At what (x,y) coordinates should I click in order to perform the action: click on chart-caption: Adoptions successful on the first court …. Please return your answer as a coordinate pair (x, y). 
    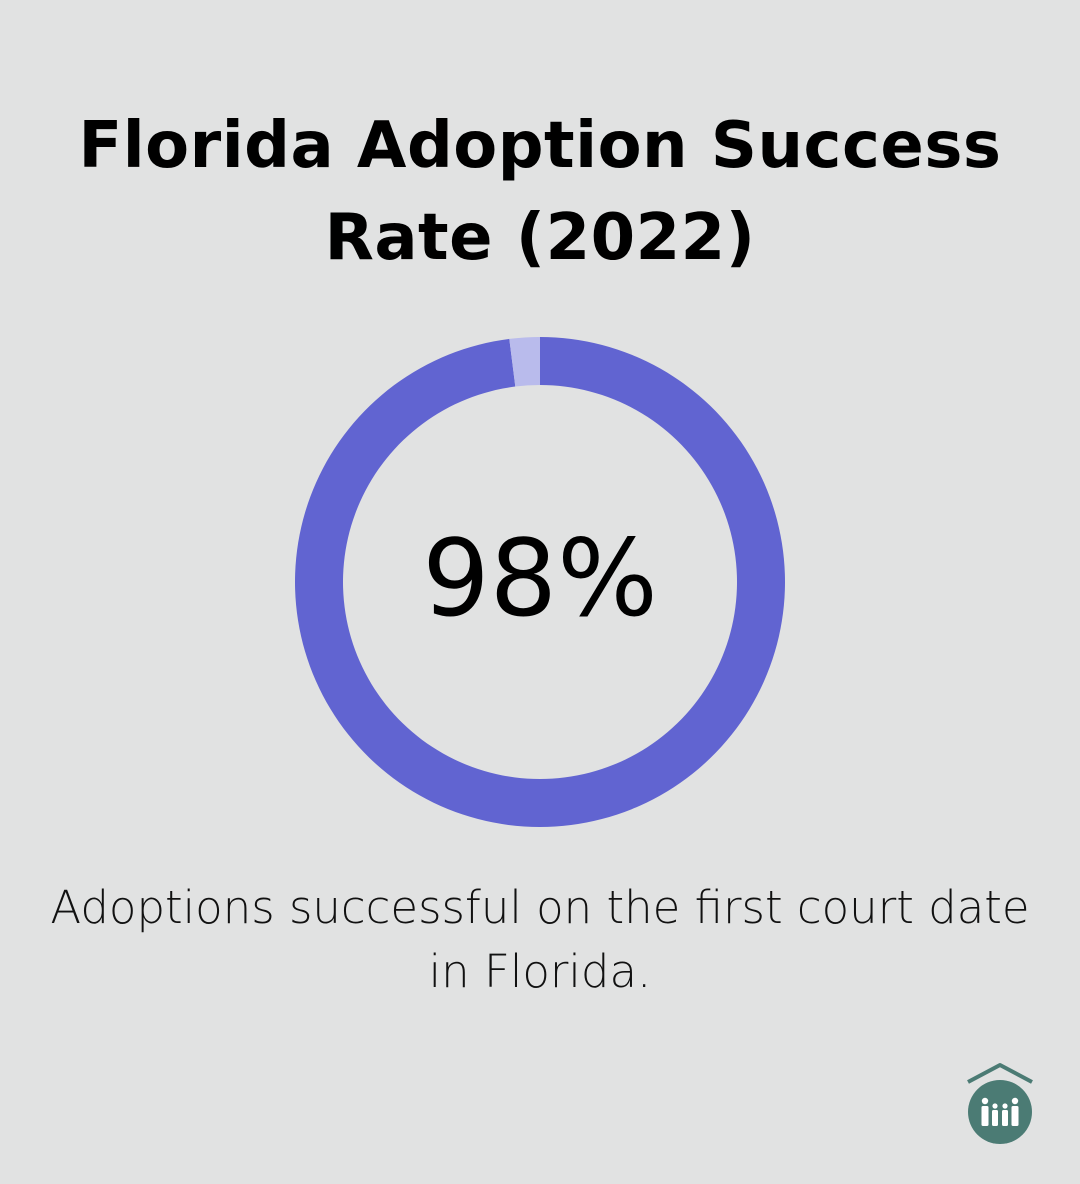
    Looking at the image, I should click on (540, 939).